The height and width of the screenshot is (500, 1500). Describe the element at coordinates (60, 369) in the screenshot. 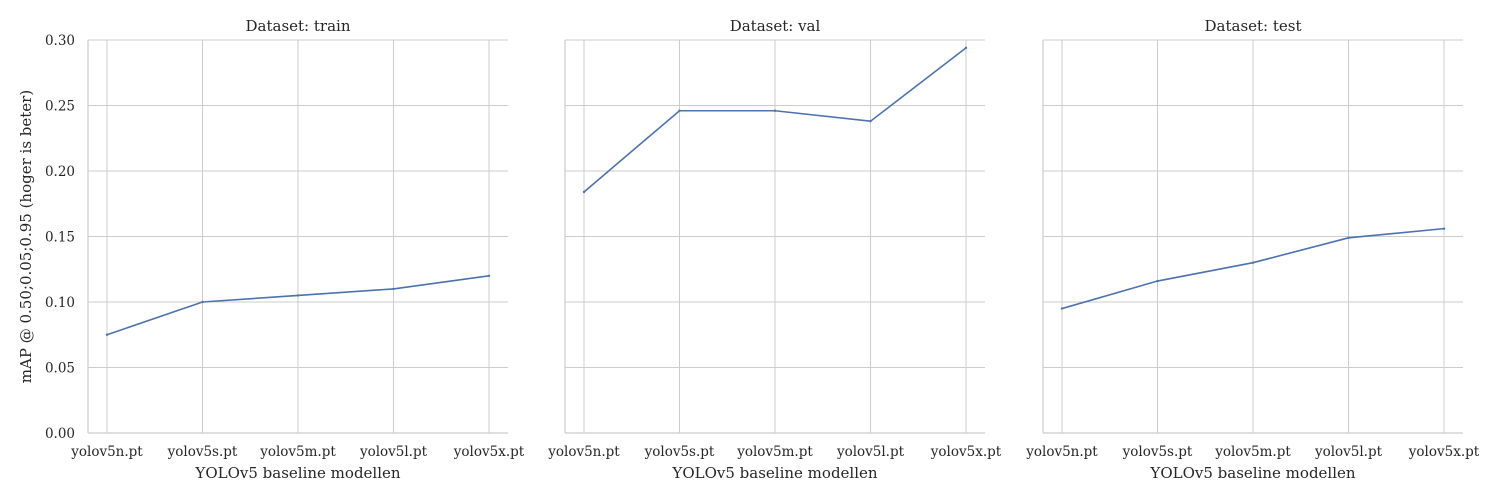

I see `y-tick-label: 0.05` at that location.